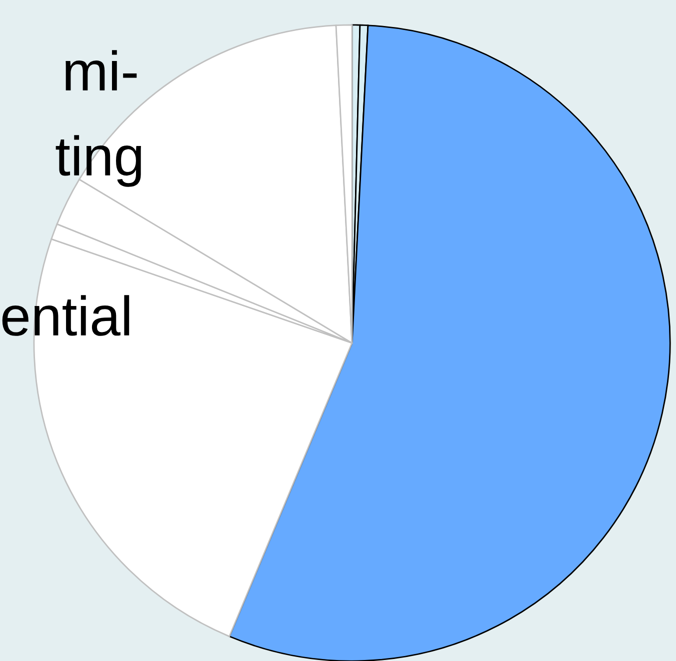 The width and height of the screenshot is (676, 661). I want to click on text: ting, so click(98, 161).